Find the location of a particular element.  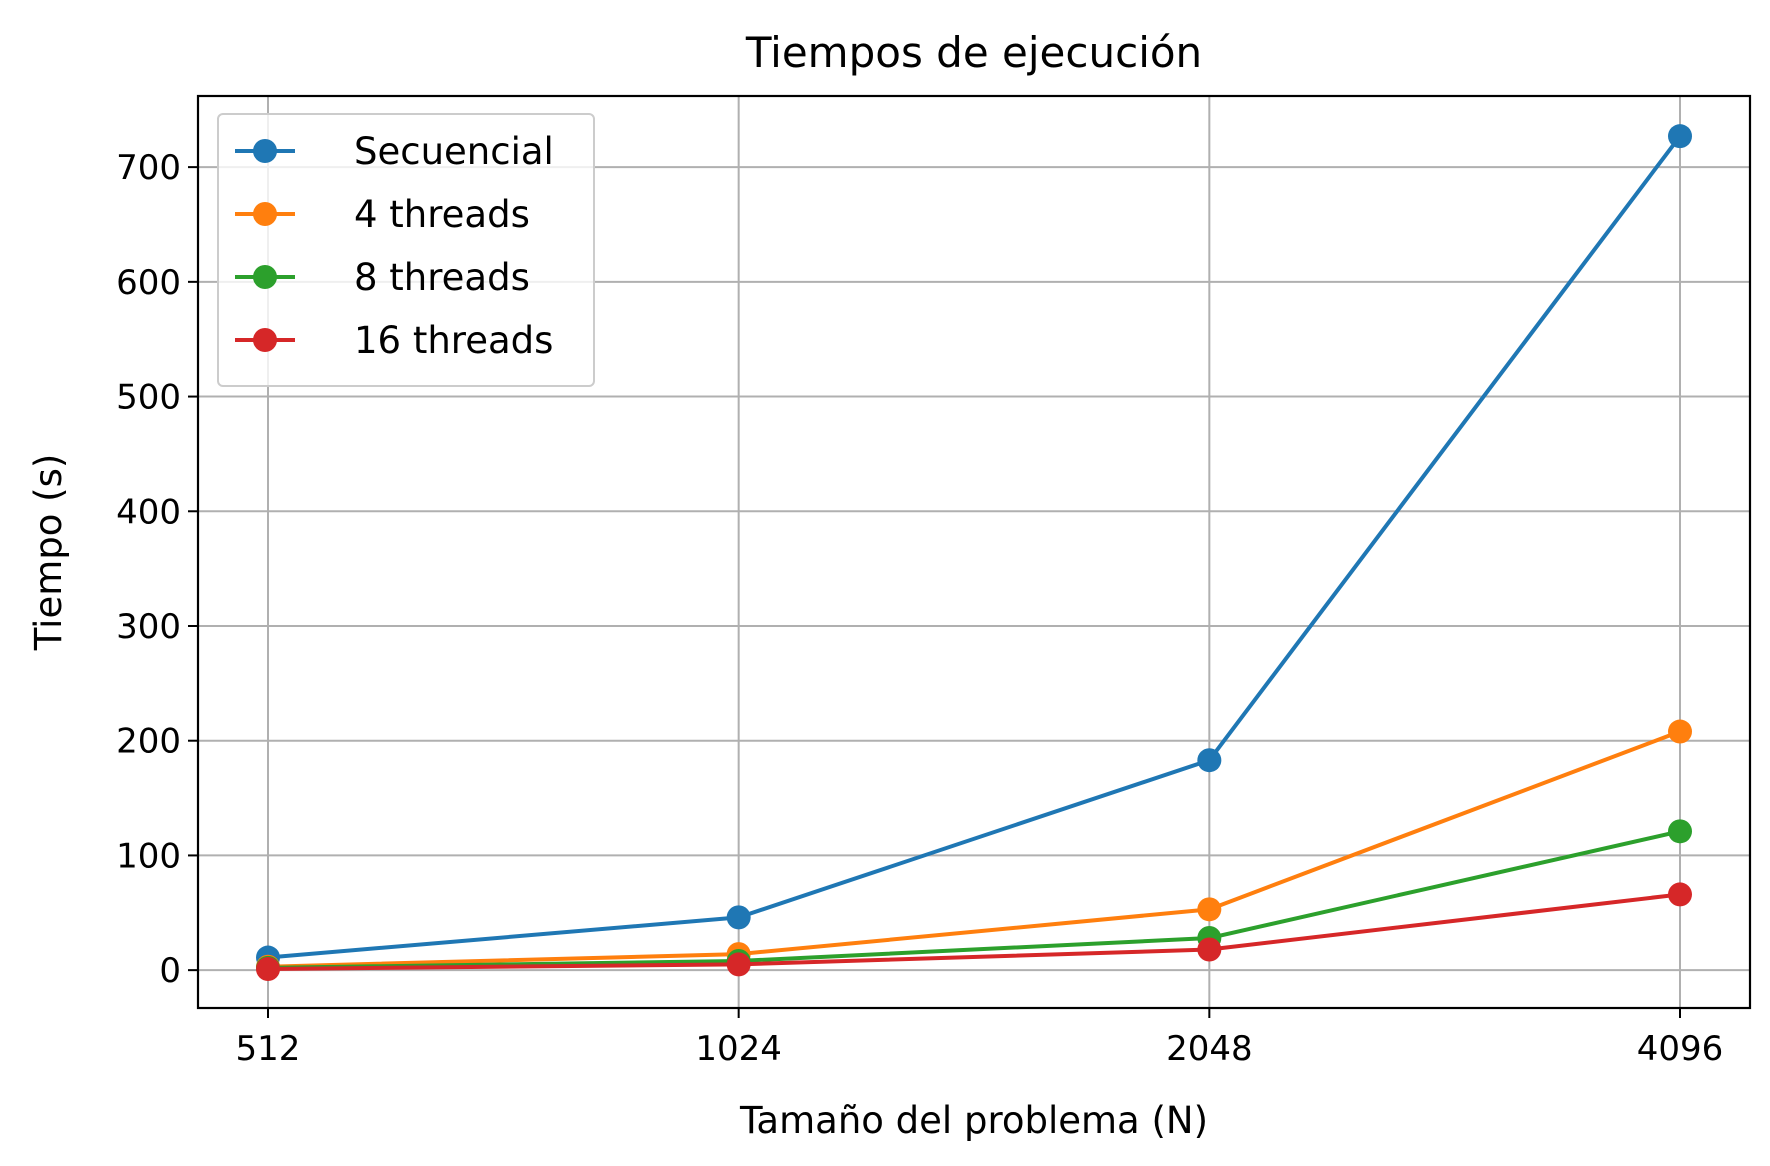

y-tick-label: 500 is located at coordinates (148, 398).